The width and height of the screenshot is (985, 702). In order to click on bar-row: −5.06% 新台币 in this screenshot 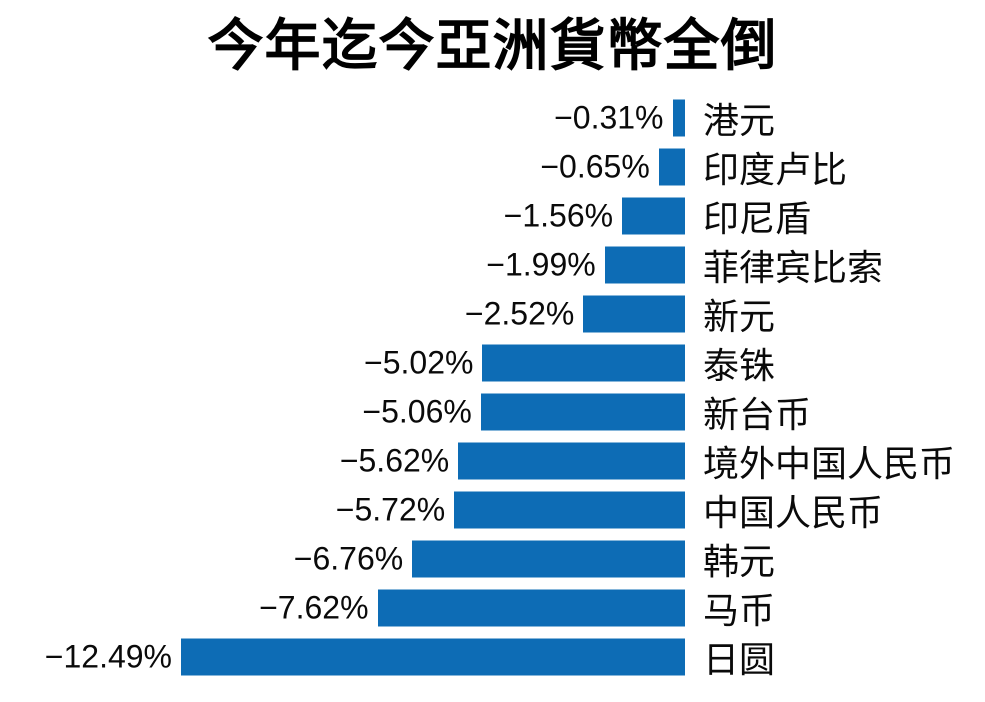, I will do `click(492, 411)`.